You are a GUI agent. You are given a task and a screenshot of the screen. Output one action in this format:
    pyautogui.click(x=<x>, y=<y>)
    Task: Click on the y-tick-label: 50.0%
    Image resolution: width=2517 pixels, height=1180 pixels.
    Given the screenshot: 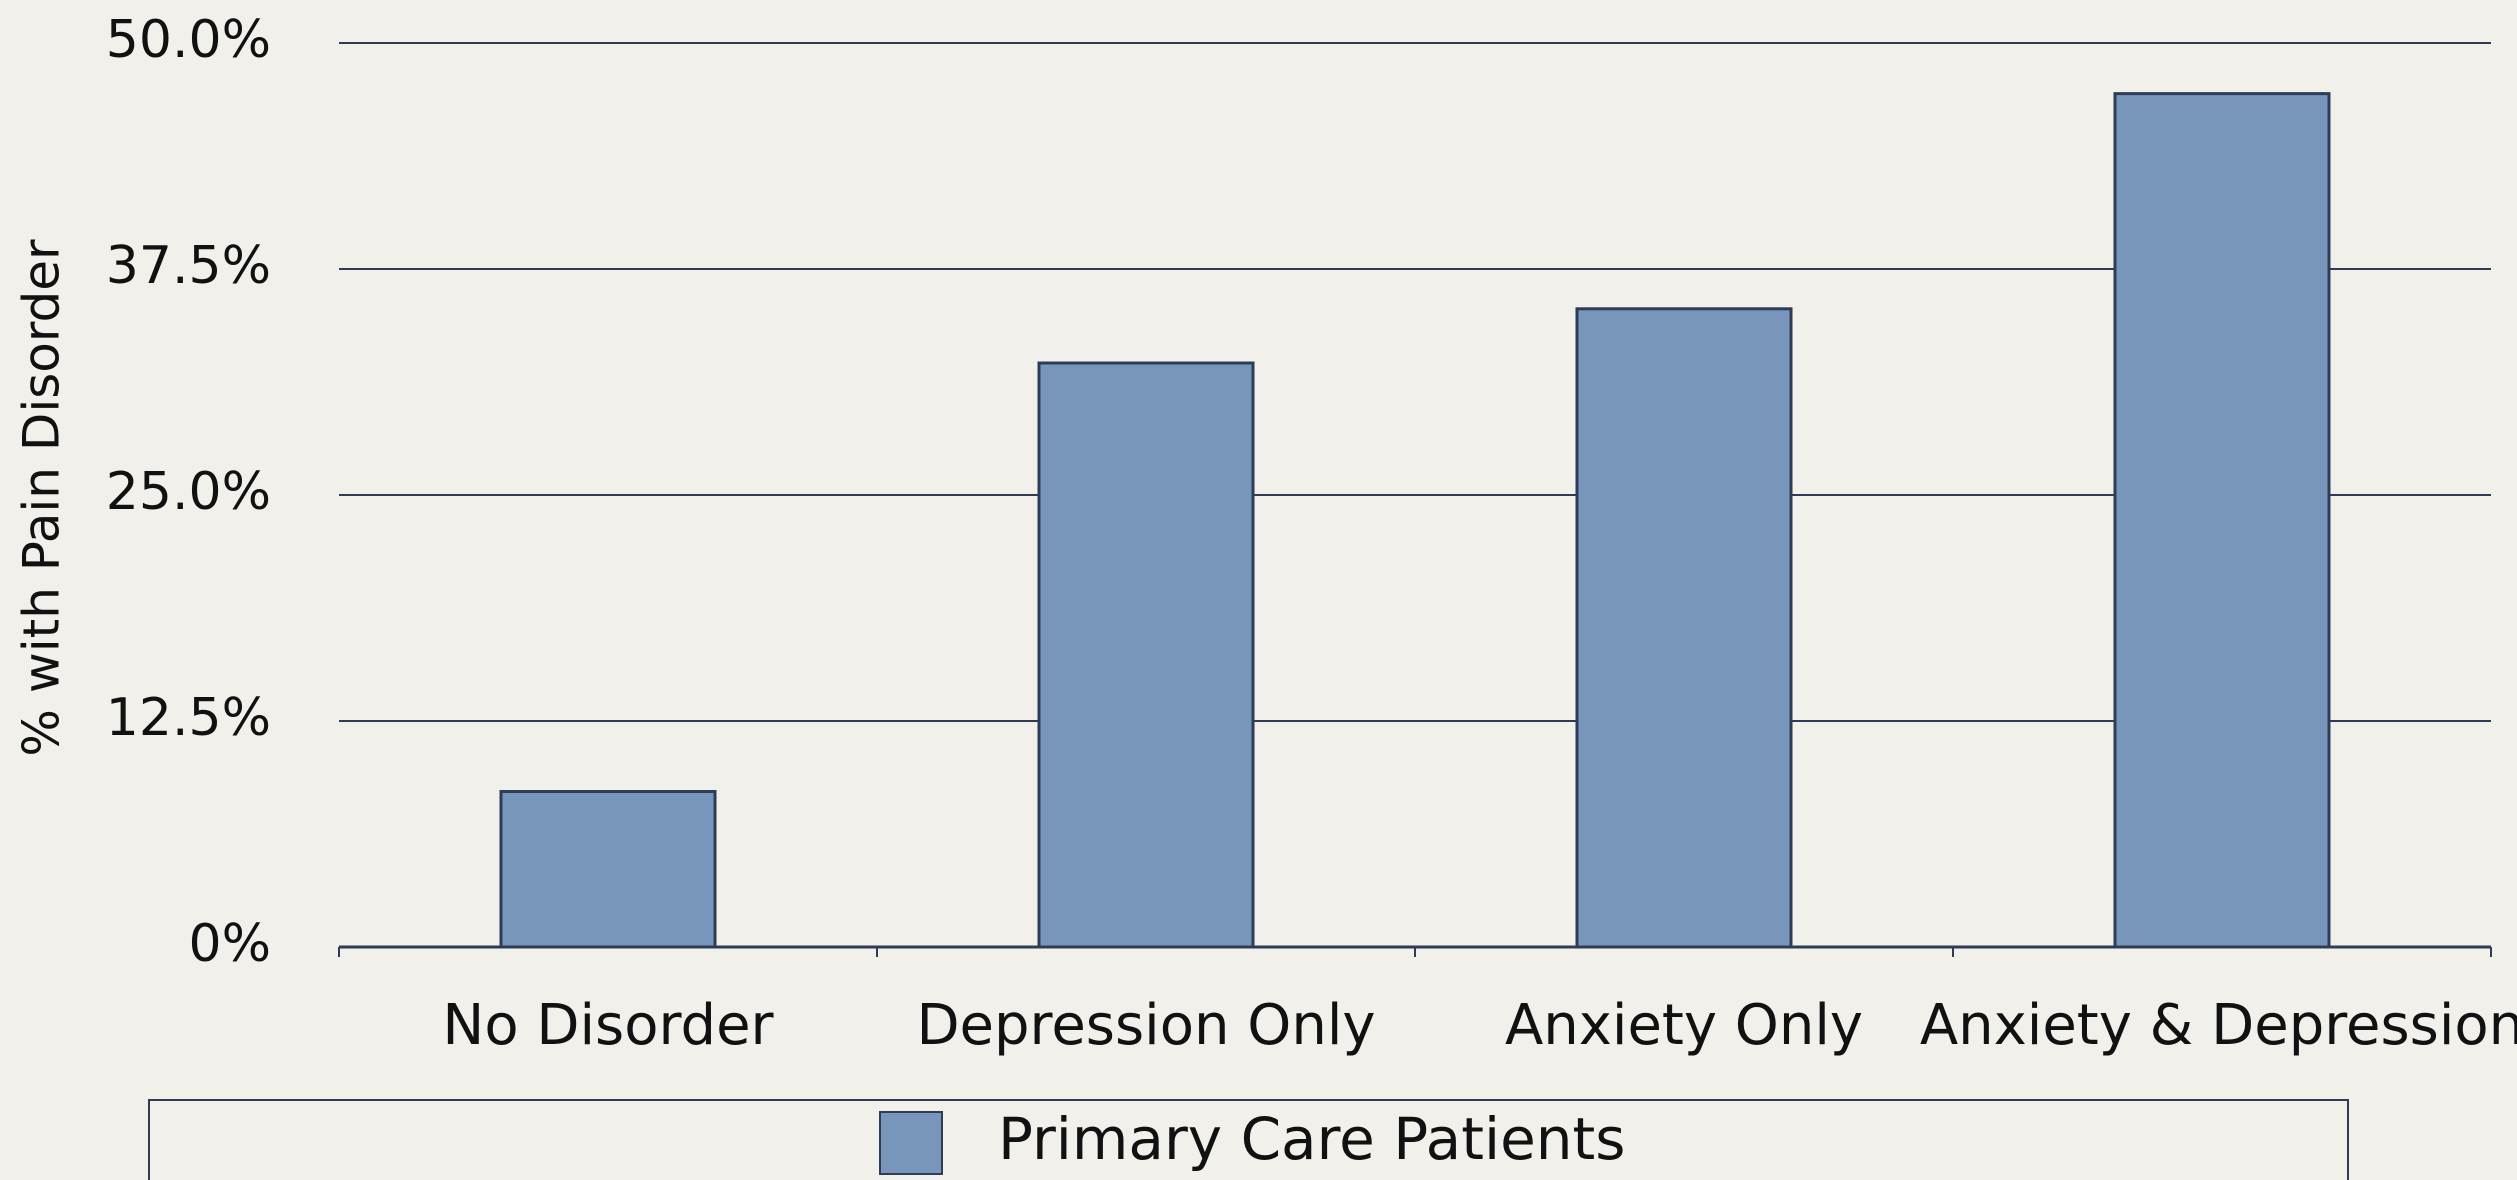 What is the action you would take?
    pyautogui.click(x=188, y=40)
    